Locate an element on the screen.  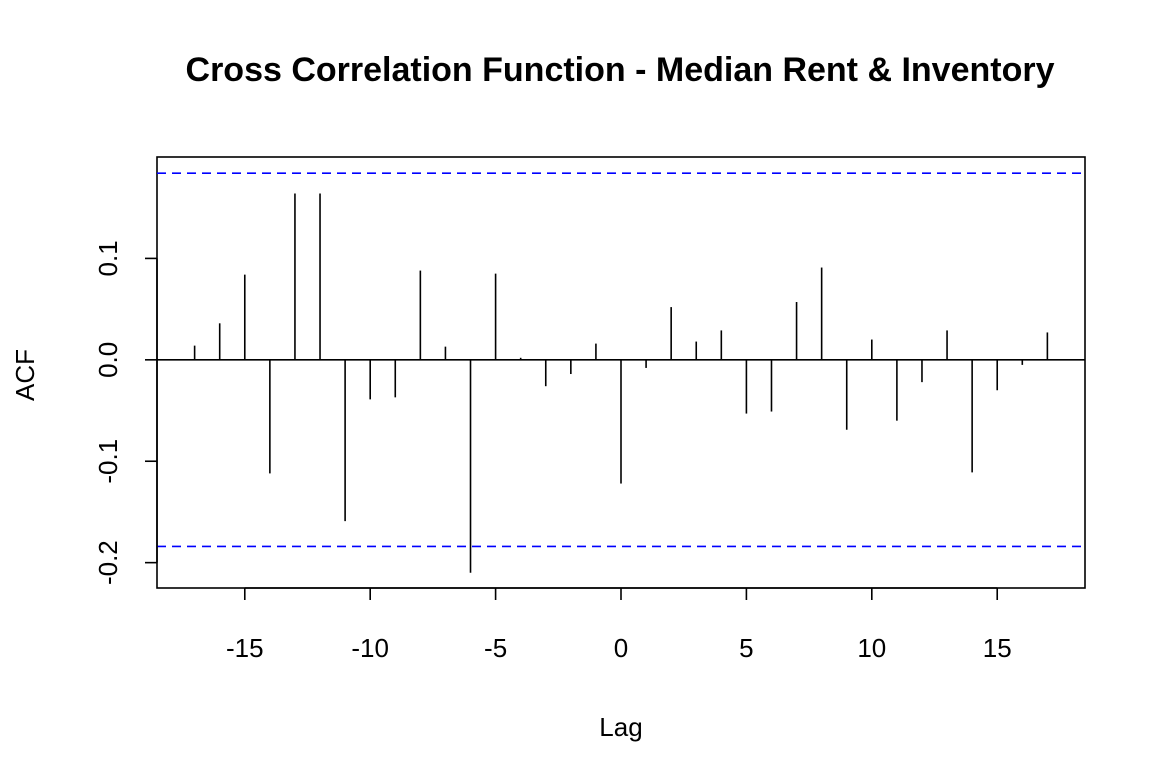
x-tick-label: -10 is located at coordinates (370, 648).